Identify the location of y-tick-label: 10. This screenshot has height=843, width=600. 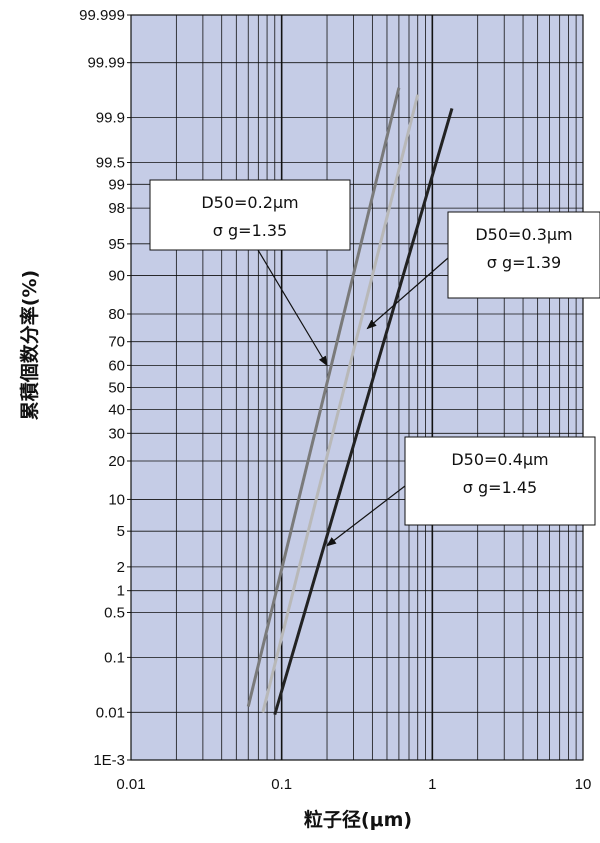
(116, 499).